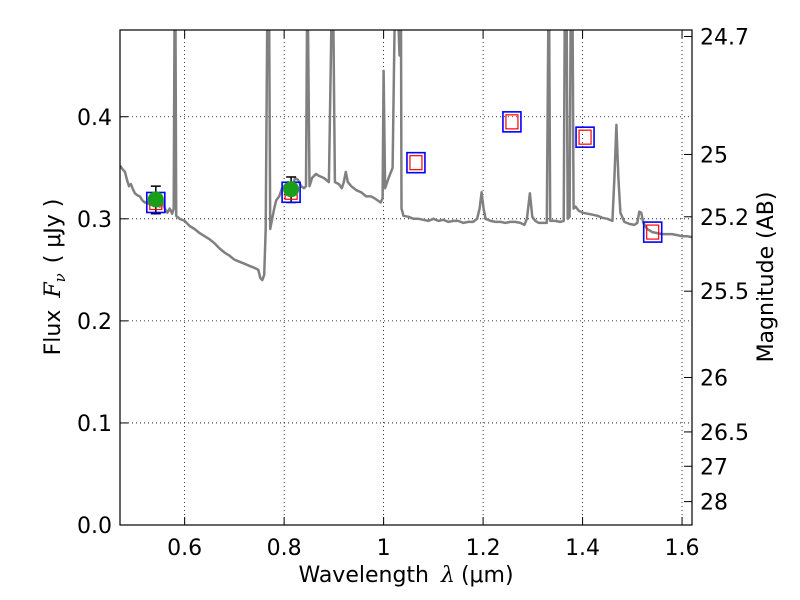 The width and height of the screenshot is (800, 600). What do you see at coordinates (363, 575) in the screenshot?
I see `x-axis-title-text: Wavelength` at bounding box center [363, 575].